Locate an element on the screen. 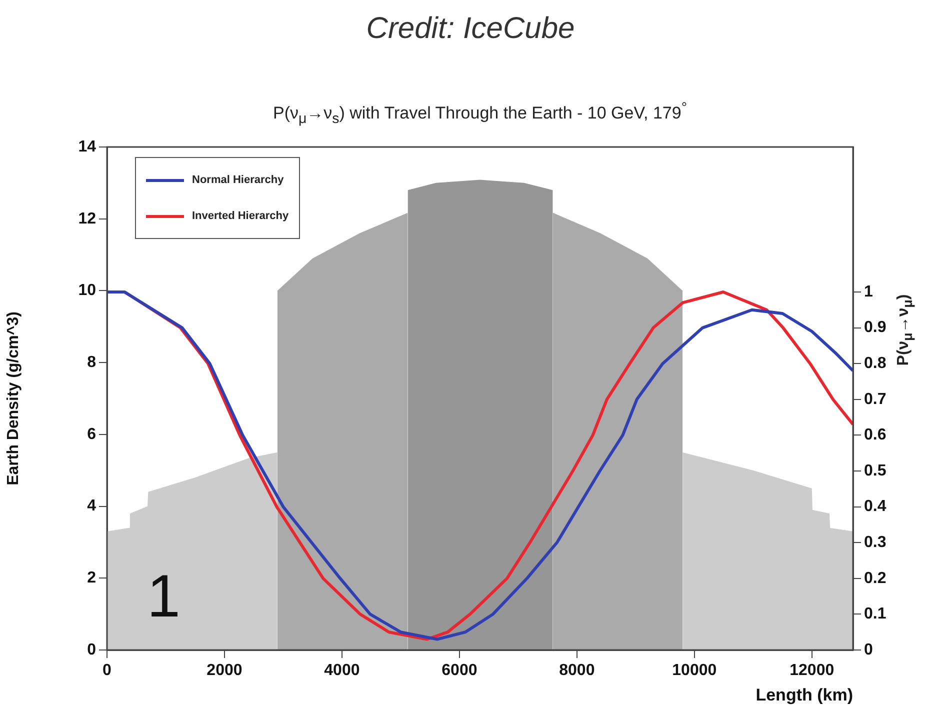 This screenshot has width=941, height=706. y2-tick-label: 0.4 is located at coordinates (875, 507).